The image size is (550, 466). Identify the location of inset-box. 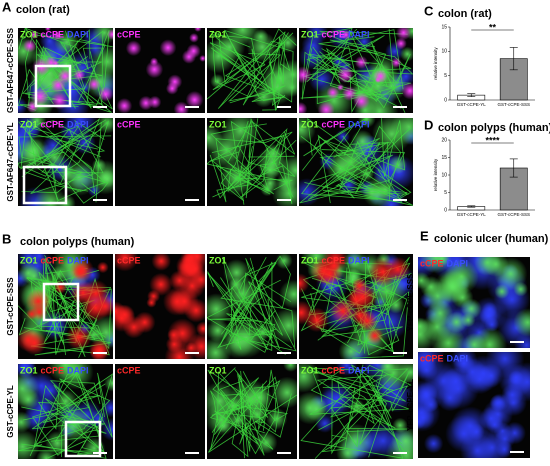
(45, 185).